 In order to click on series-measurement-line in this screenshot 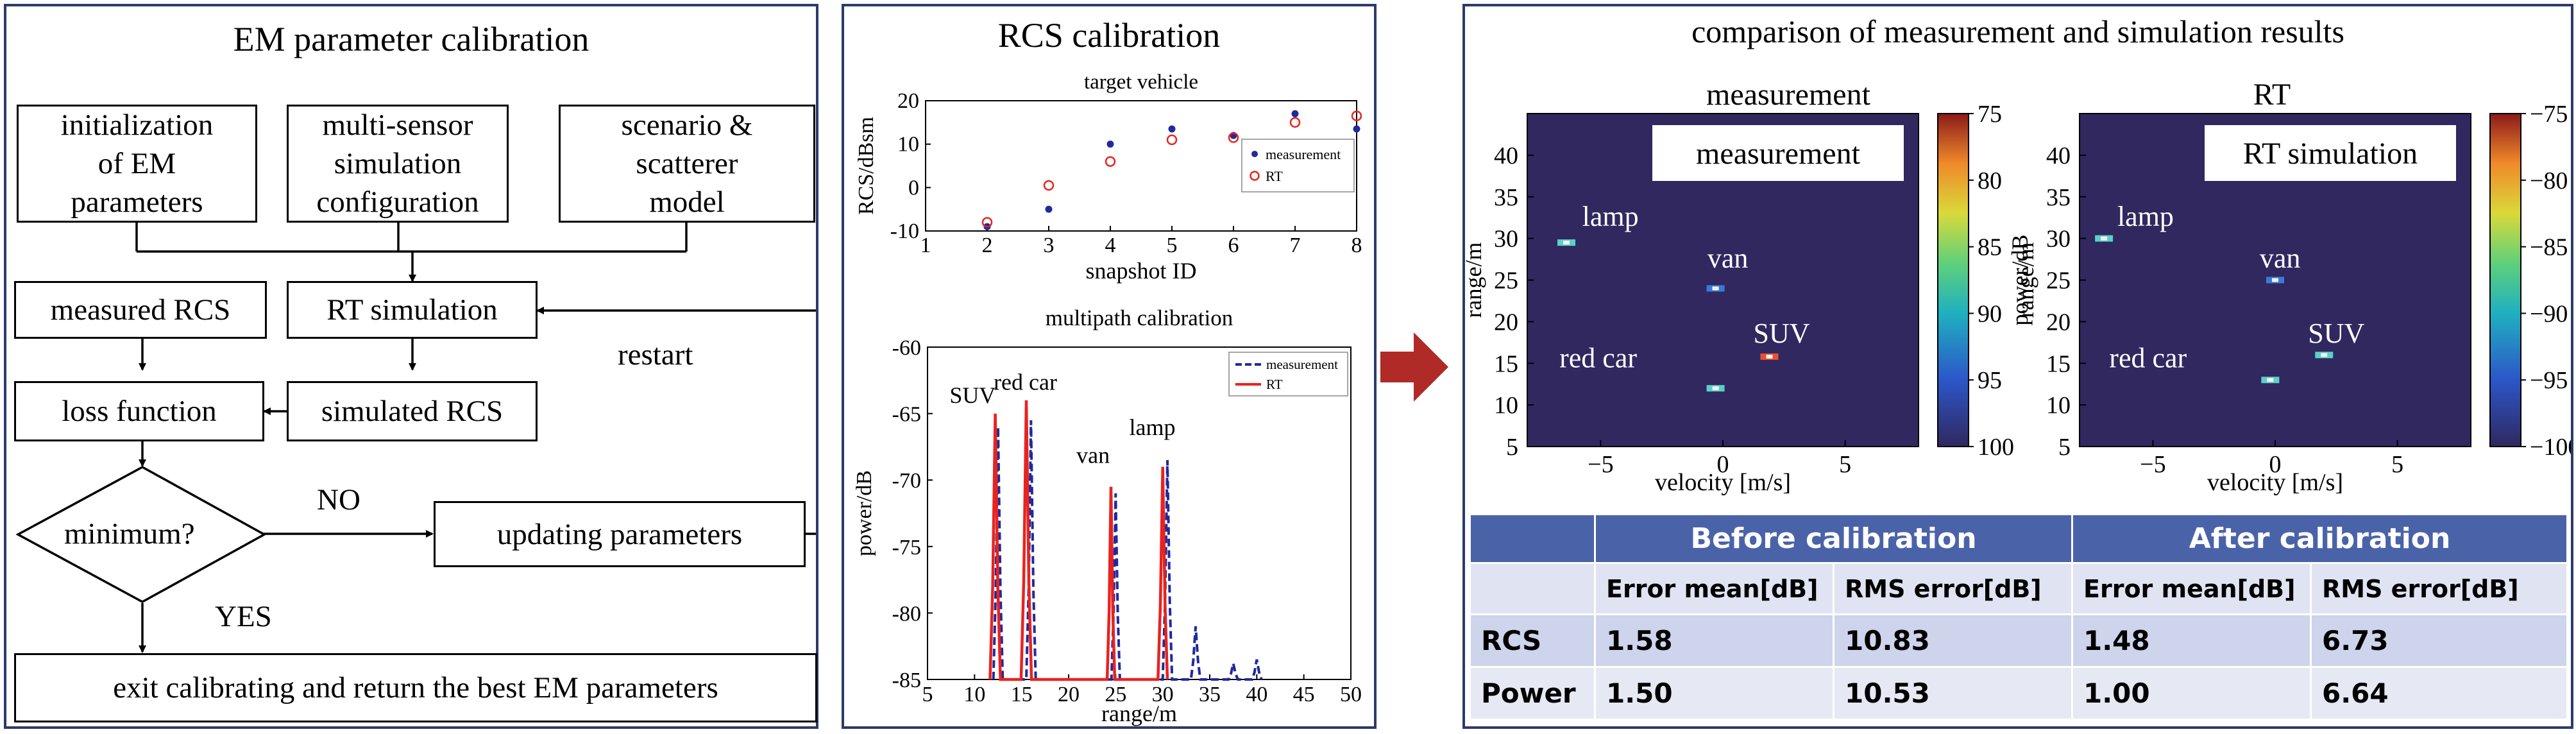, I will do `click(1127, 550)`.